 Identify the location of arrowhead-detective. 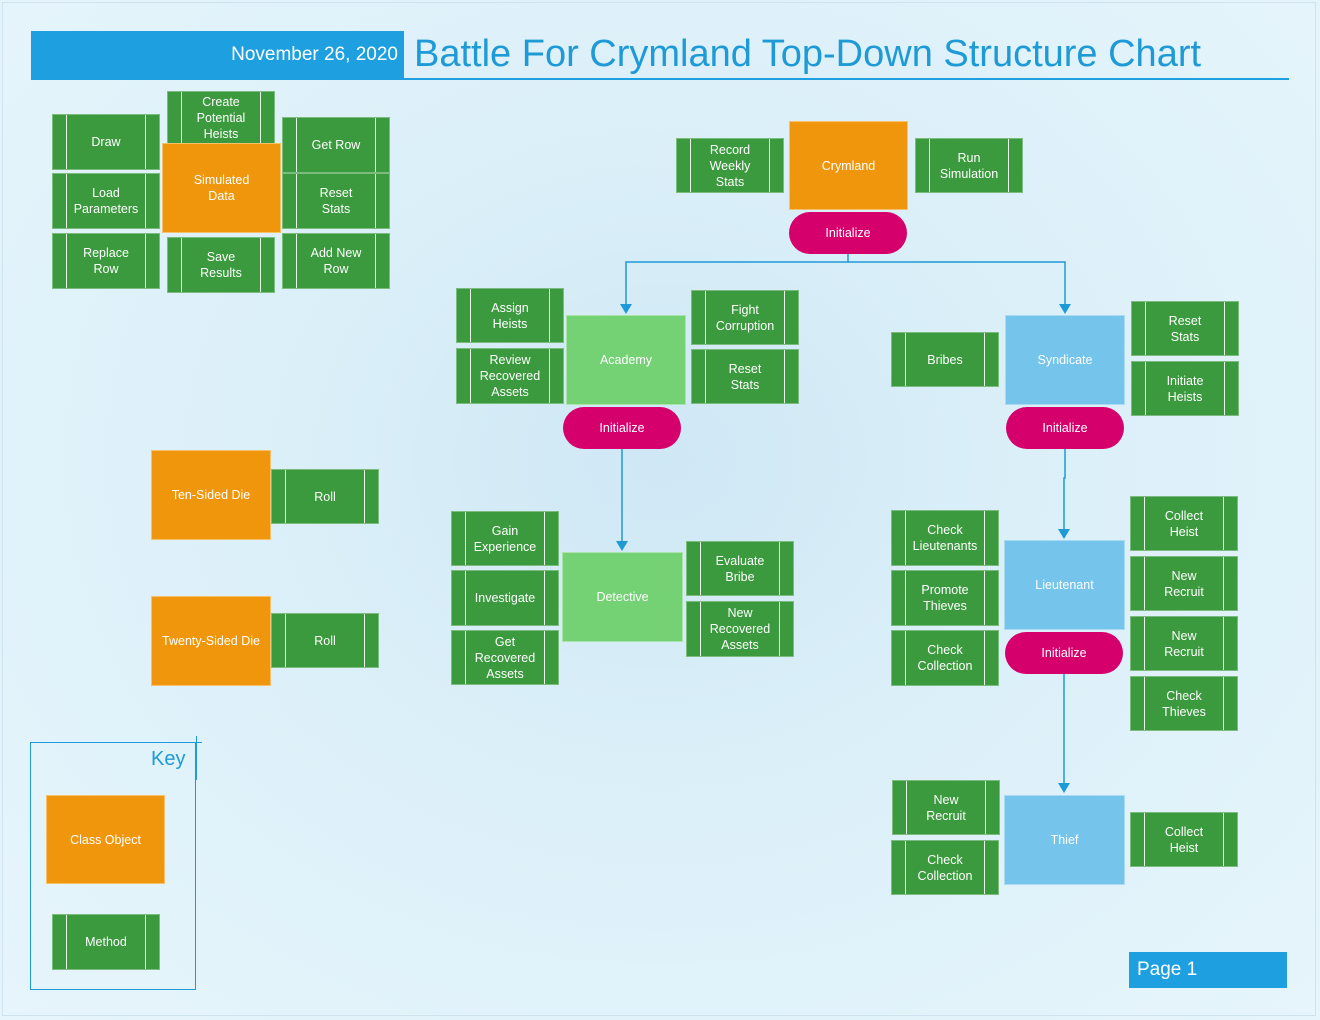
(622, 546).